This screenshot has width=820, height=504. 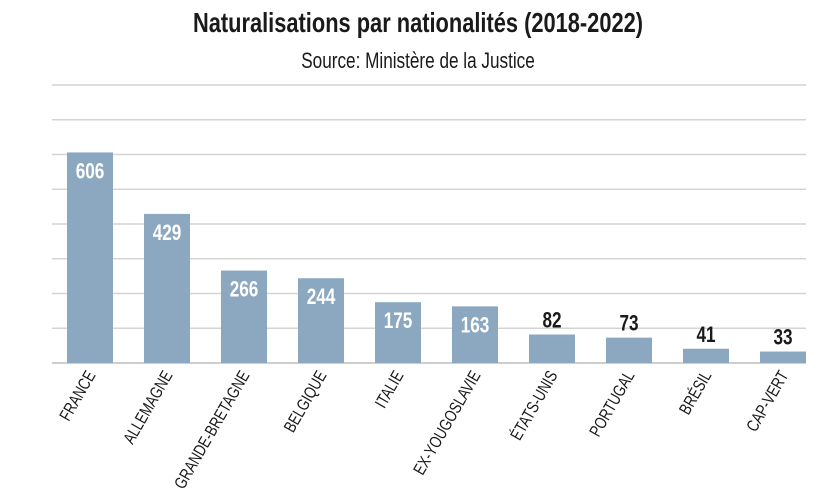 I want to click on category-label: BELGIQUE, so click(x=306, y=402).